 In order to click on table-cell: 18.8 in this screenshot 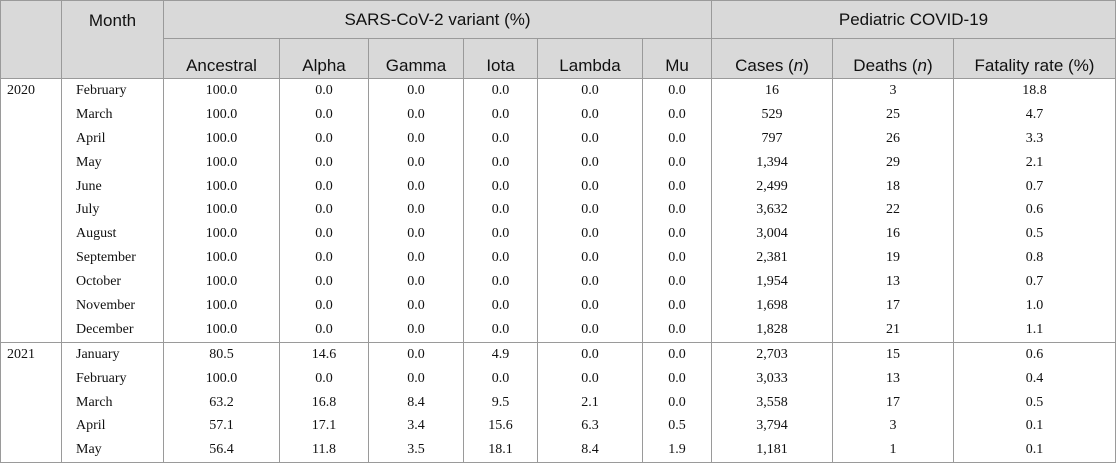, I will do `click(1034, 90)`.